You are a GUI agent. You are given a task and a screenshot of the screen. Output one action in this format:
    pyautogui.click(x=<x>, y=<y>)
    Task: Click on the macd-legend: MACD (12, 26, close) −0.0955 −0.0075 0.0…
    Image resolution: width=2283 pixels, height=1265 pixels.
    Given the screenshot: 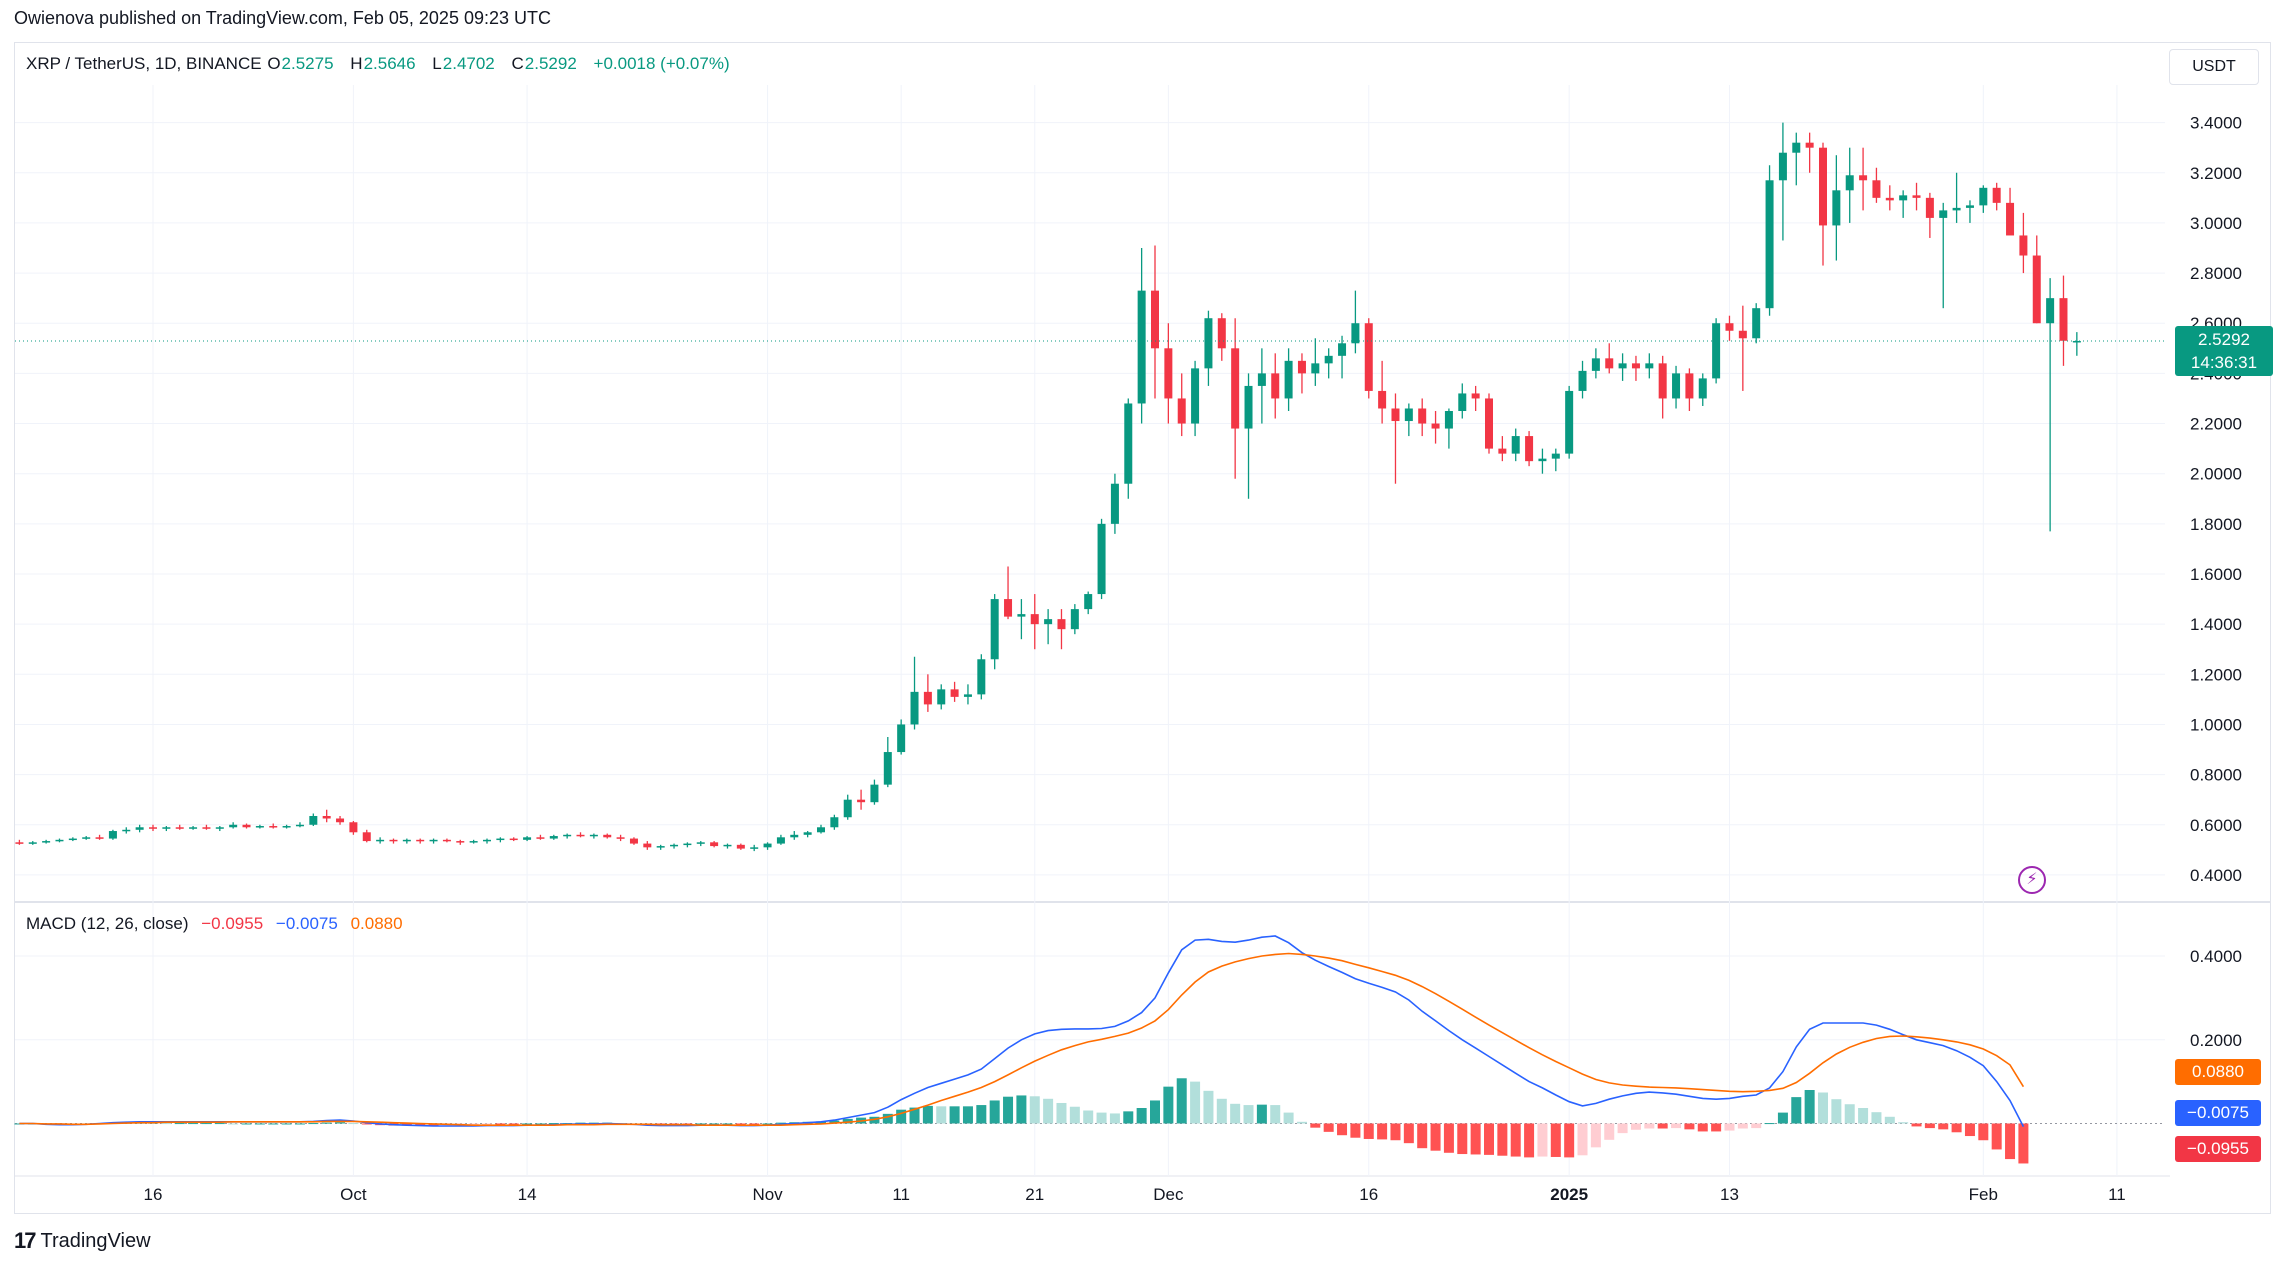 What is the action you would take?
    pyautogui.click(x=218, y=924)
    